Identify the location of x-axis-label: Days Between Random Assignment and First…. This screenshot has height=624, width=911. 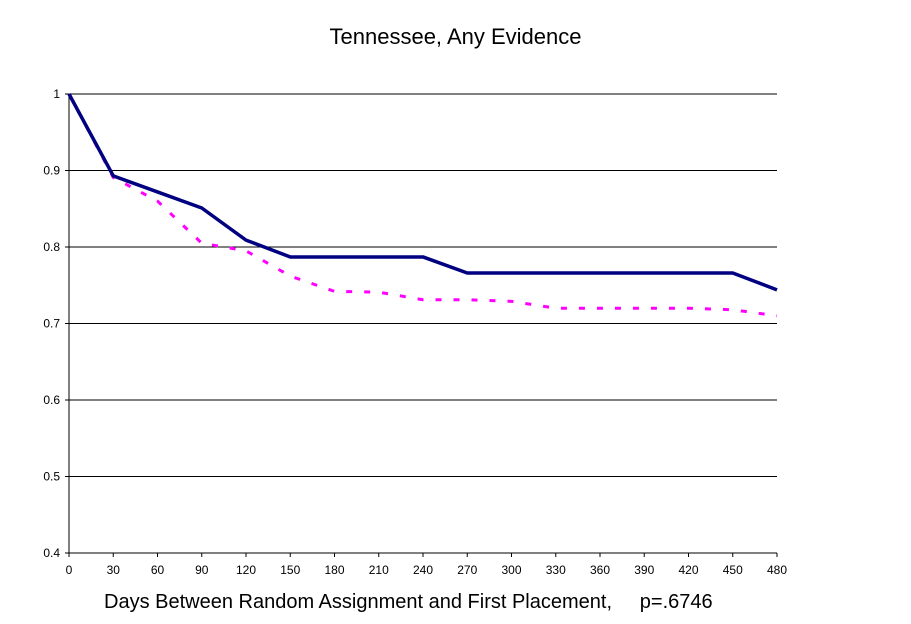
(408, 602).